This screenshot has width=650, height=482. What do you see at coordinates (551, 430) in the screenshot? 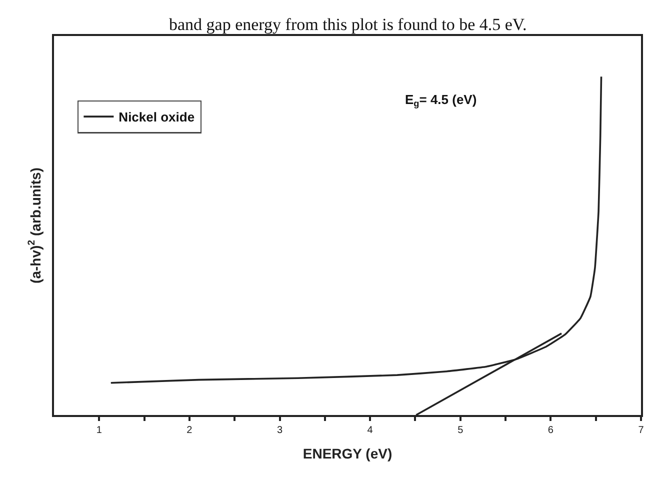
I see `x-tick-label: 6` at bounding box center [551, 430].